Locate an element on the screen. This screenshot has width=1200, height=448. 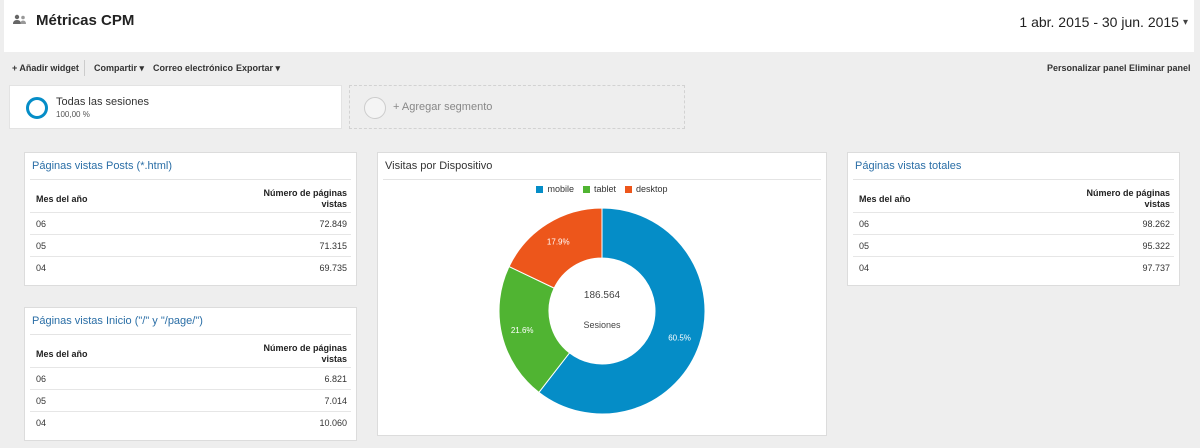
cell-value: 98.262 is located at coordinates (1156, 224).